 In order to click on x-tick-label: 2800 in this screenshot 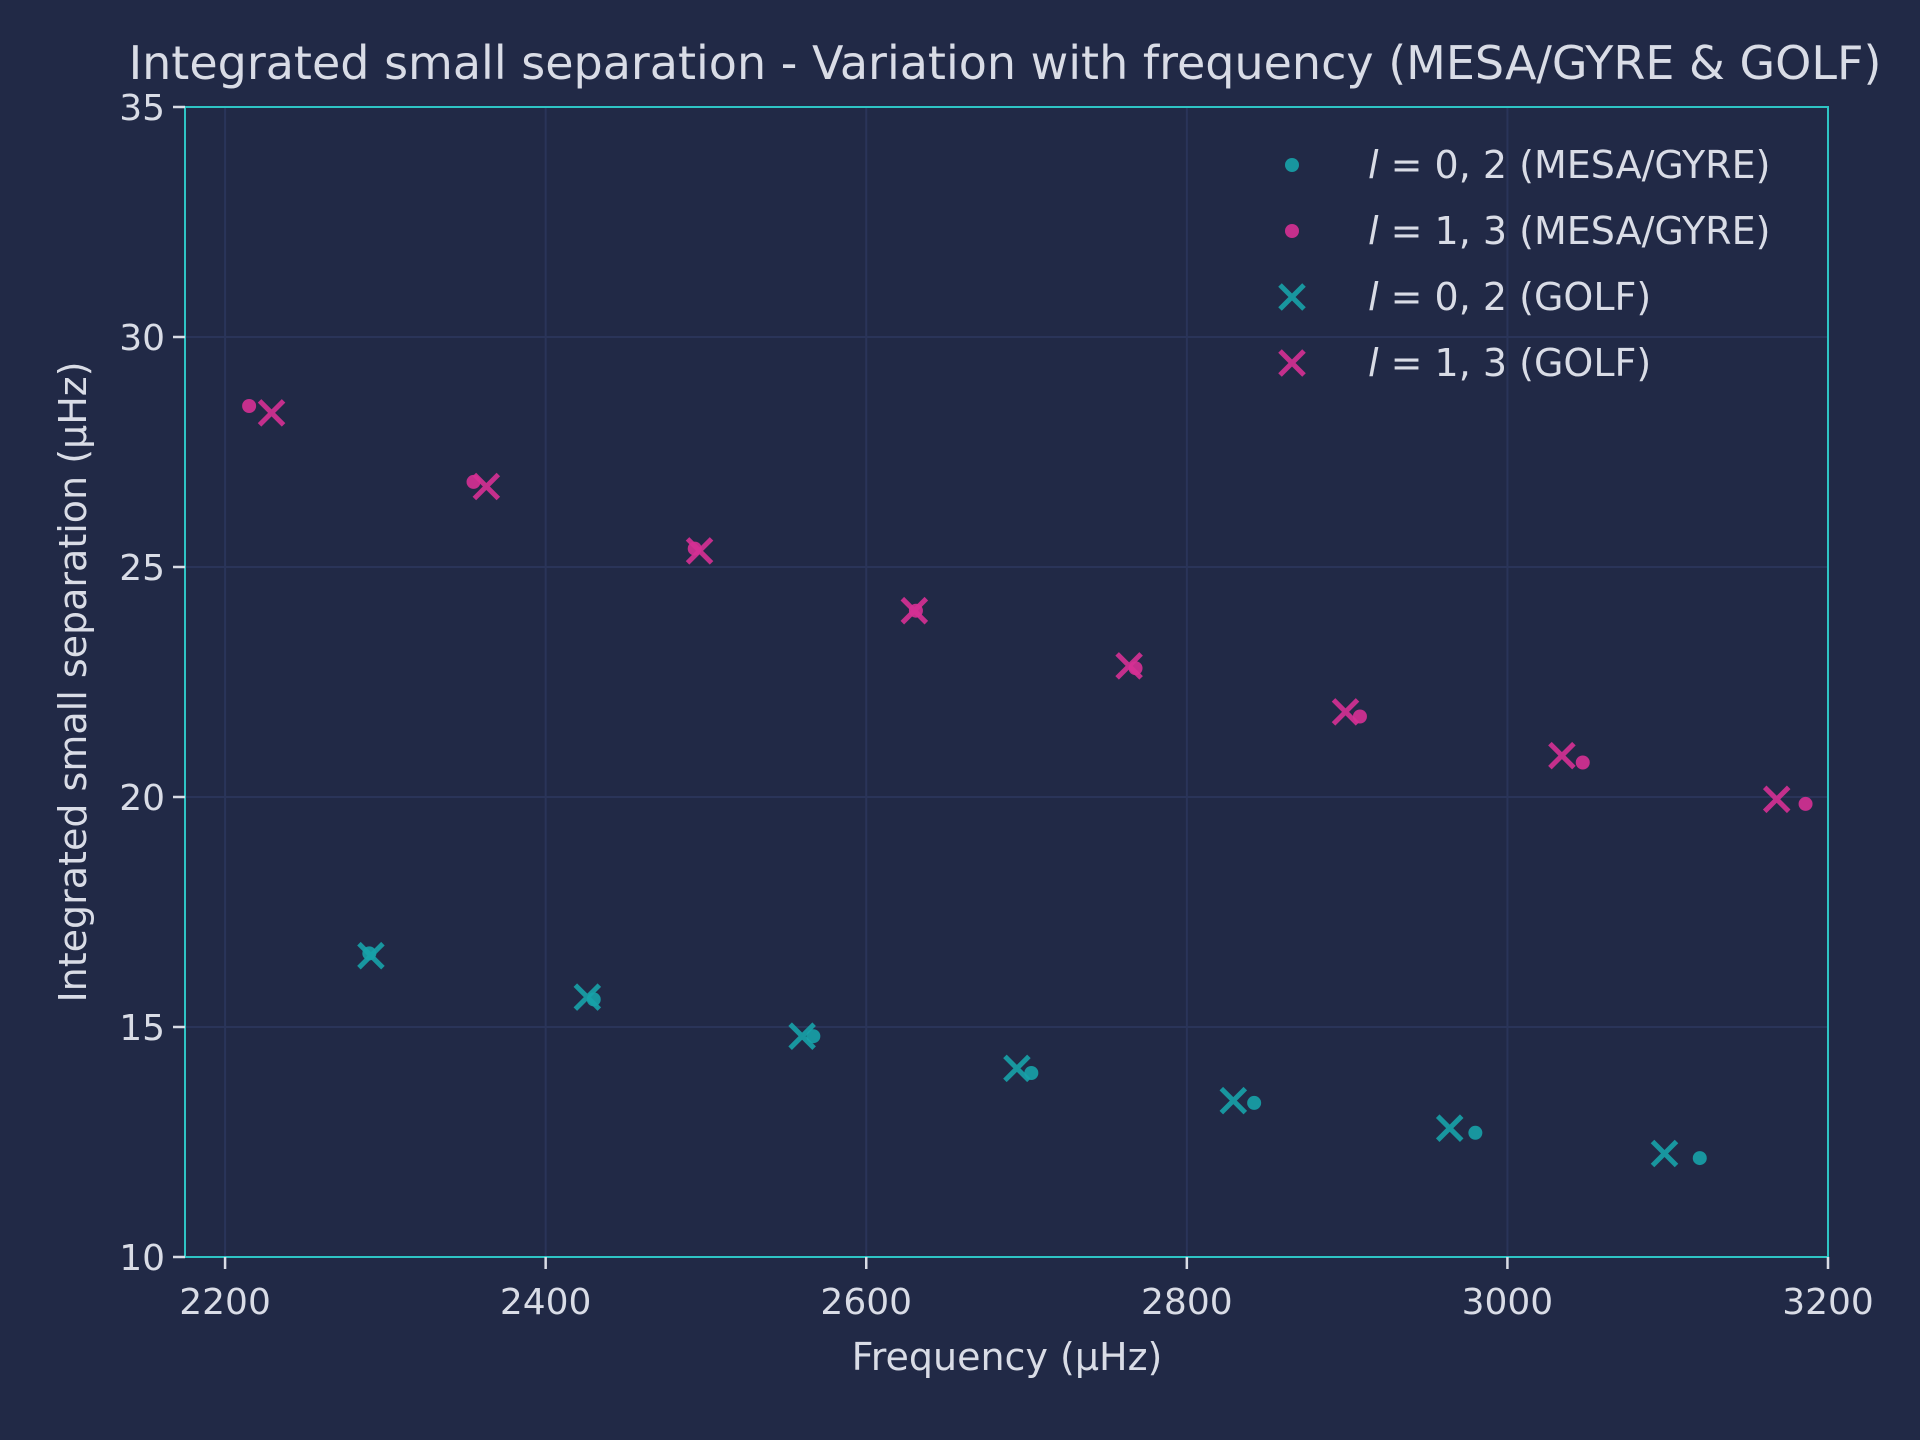, I will do `click(1187, 1302)`.